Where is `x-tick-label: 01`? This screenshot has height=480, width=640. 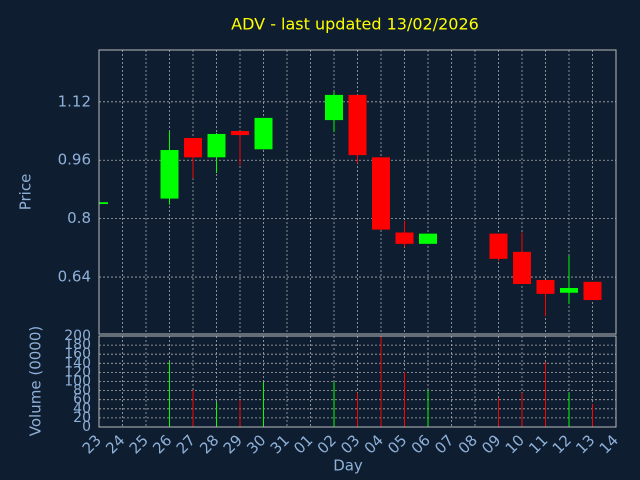 x-tick-label: 01 is located at coordinates (303, 444).